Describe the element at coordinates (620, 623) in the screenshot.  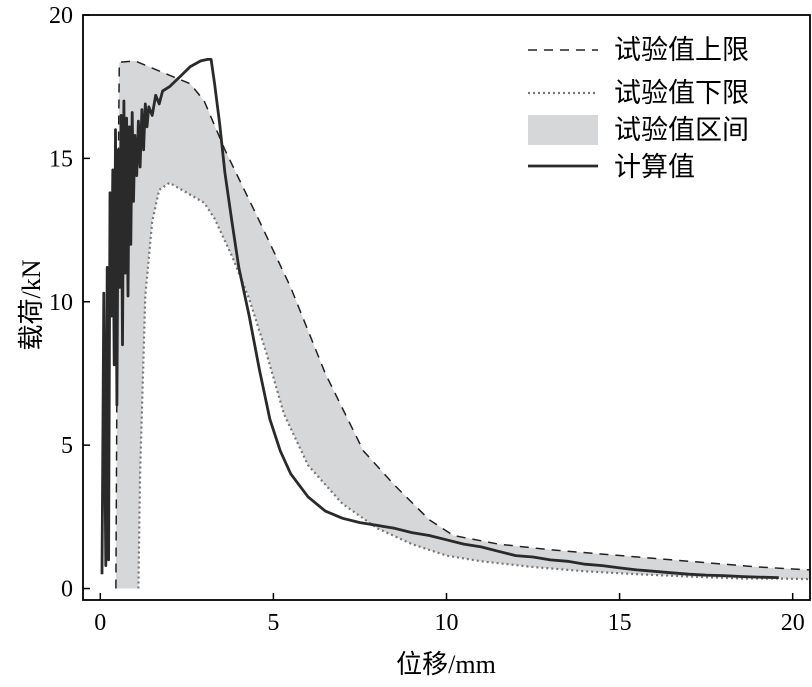
I see `x-tick-label: 15` at that location.